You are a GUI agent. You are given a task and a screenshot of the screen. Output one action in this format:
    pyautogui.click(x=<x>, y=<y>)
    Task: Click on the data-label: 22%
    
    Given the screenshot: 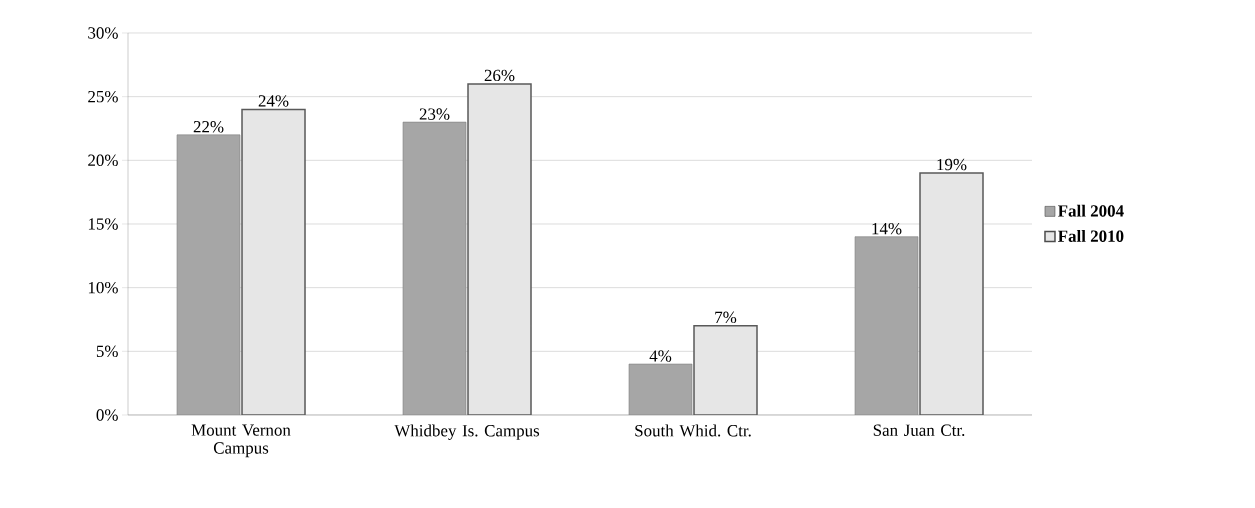 What is the action you would take?
    pyautogui.click(x=208, y=127)
    